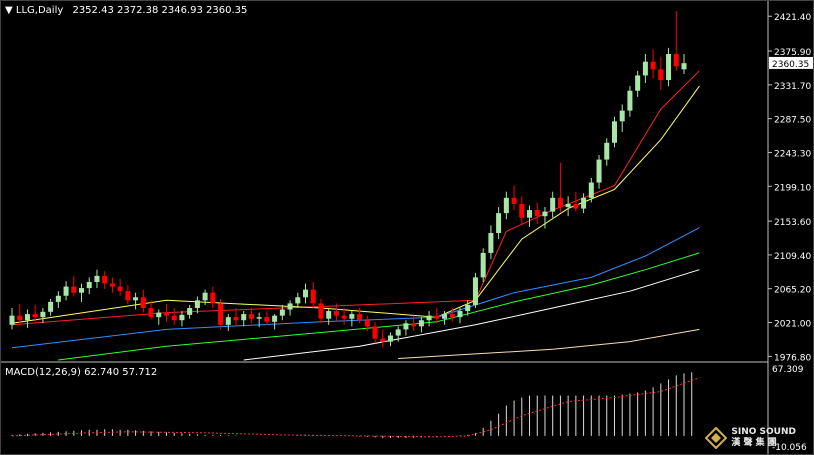  Describe the element at coordinates (549, 343) in the screenshot. I see `moving-average-ma_tan` at that location.